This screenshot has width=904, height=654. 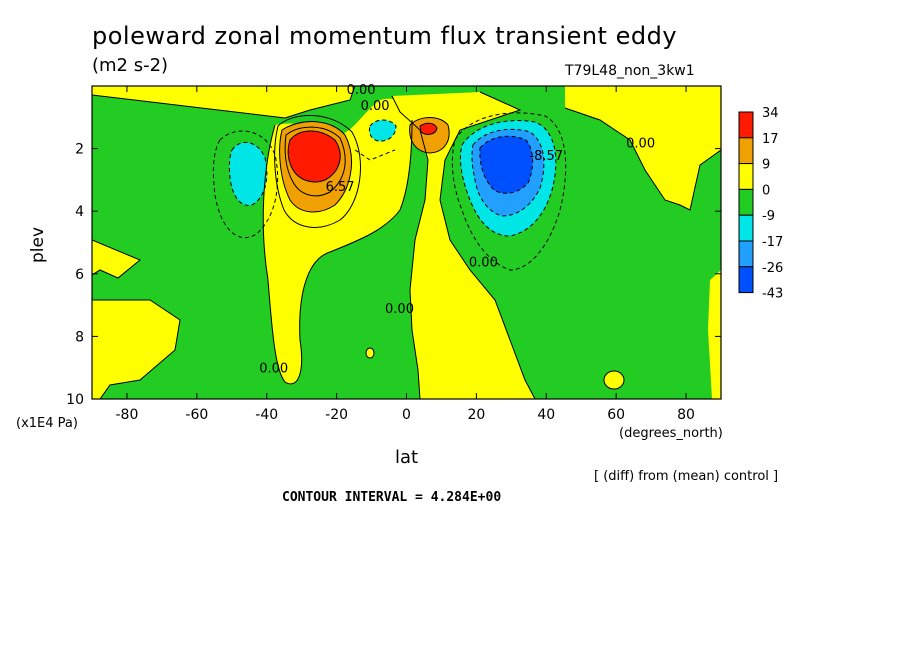 I want to click on run-label: T79L48_non_3kw1, so click(x=630, y=71).